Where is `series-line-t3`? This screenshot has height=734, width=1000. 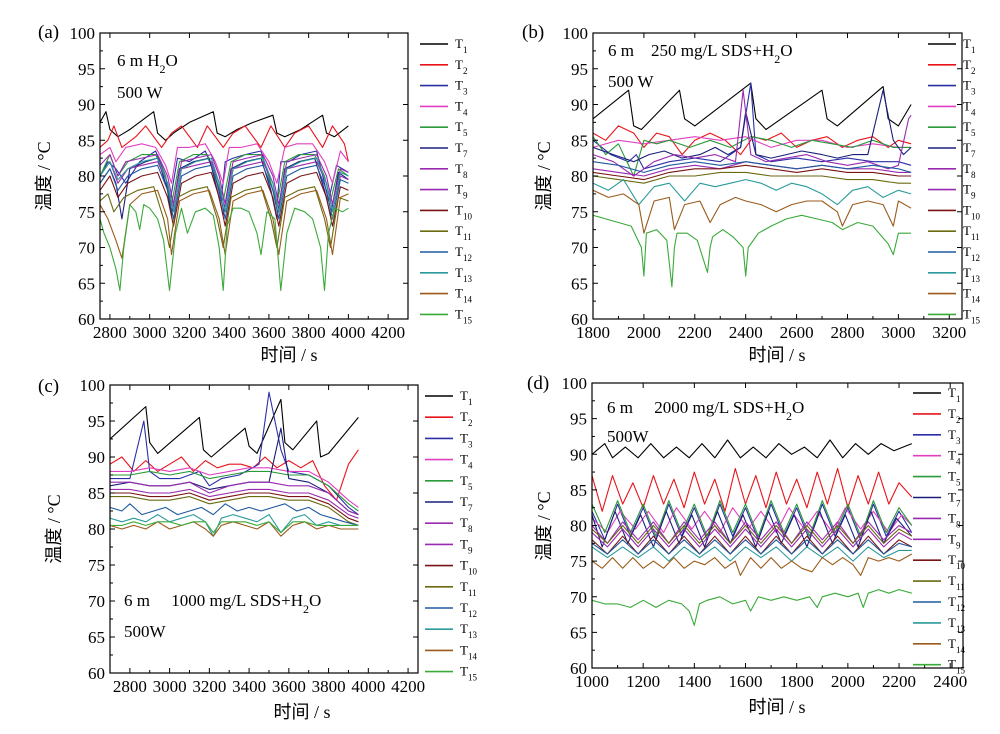 series-line-t3 is located at coordinates (752, 126).